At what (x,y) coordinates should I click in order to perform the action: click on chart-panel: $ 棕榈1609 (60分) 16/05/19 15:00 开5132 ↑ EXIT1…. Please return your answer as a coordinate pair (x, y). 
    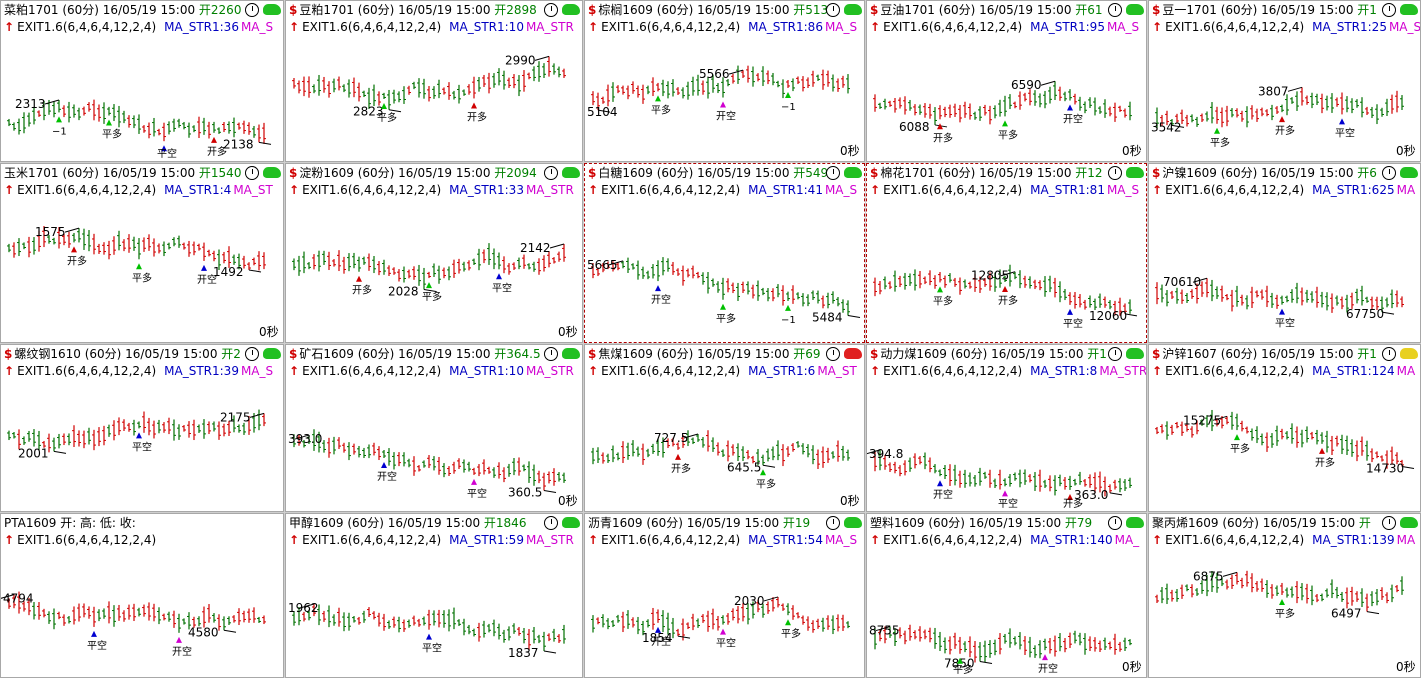
    Looking at the image, I should click on (724, 81).